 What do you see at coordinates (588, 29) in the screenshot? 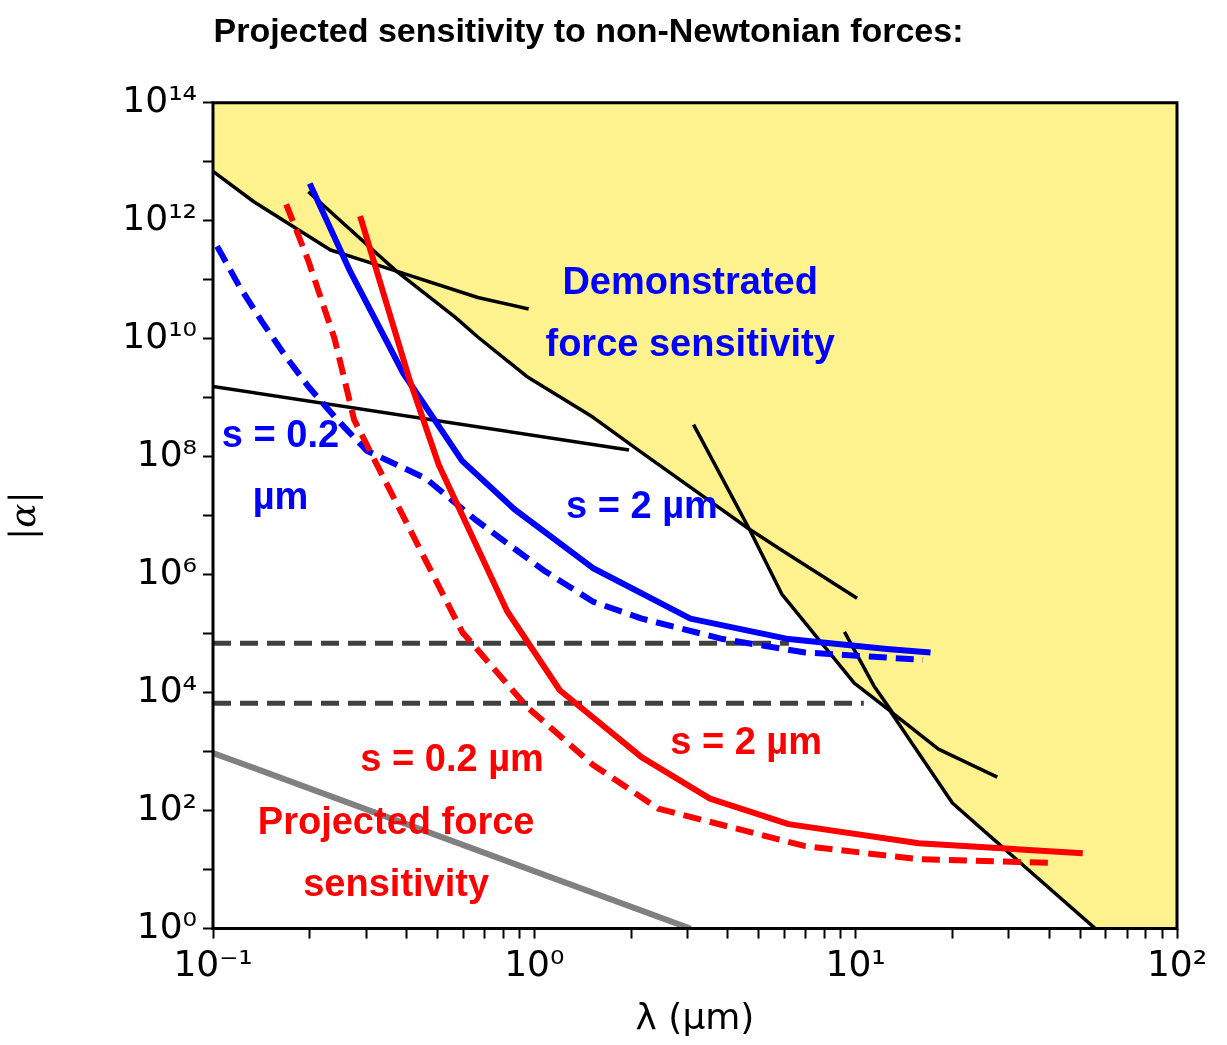
I see `chart-title: Projected sensitivity to non-Newtonian forces:` at bounding box center [588, 29].